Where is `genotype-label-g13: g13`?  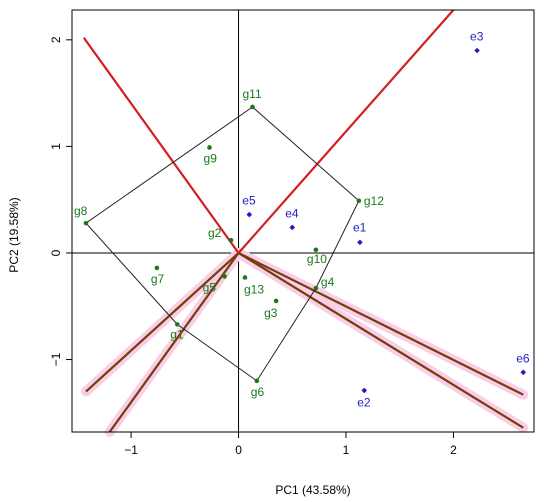 genotype-label-g13: g13 is located at coordinates (254, 289).